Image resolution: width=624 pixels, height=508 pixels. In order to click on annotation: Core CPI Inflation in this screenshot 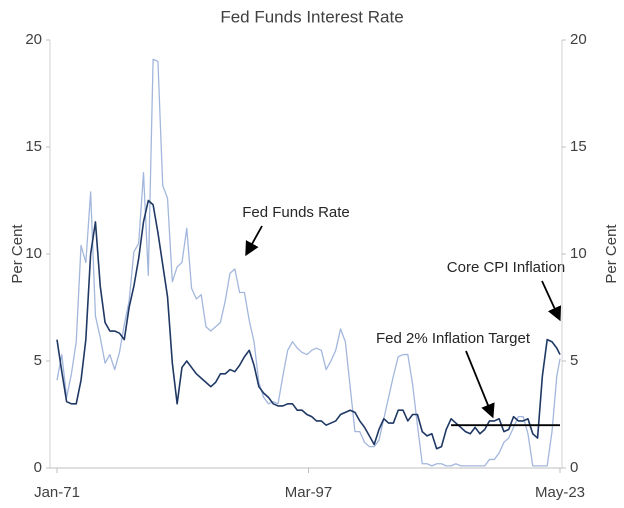, I will do `click(506, 267)`.